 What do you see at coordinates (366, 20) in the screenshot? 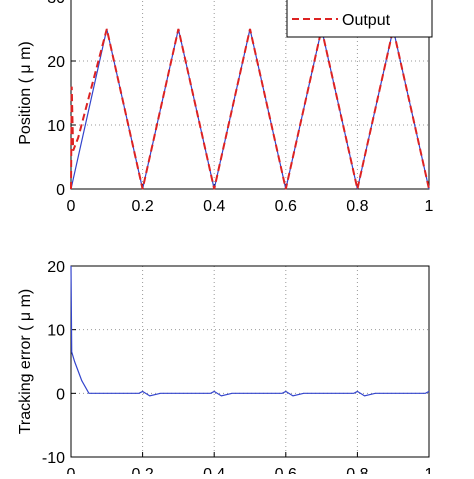
I see `legend-label: Output` at bounding box center [366, 20].